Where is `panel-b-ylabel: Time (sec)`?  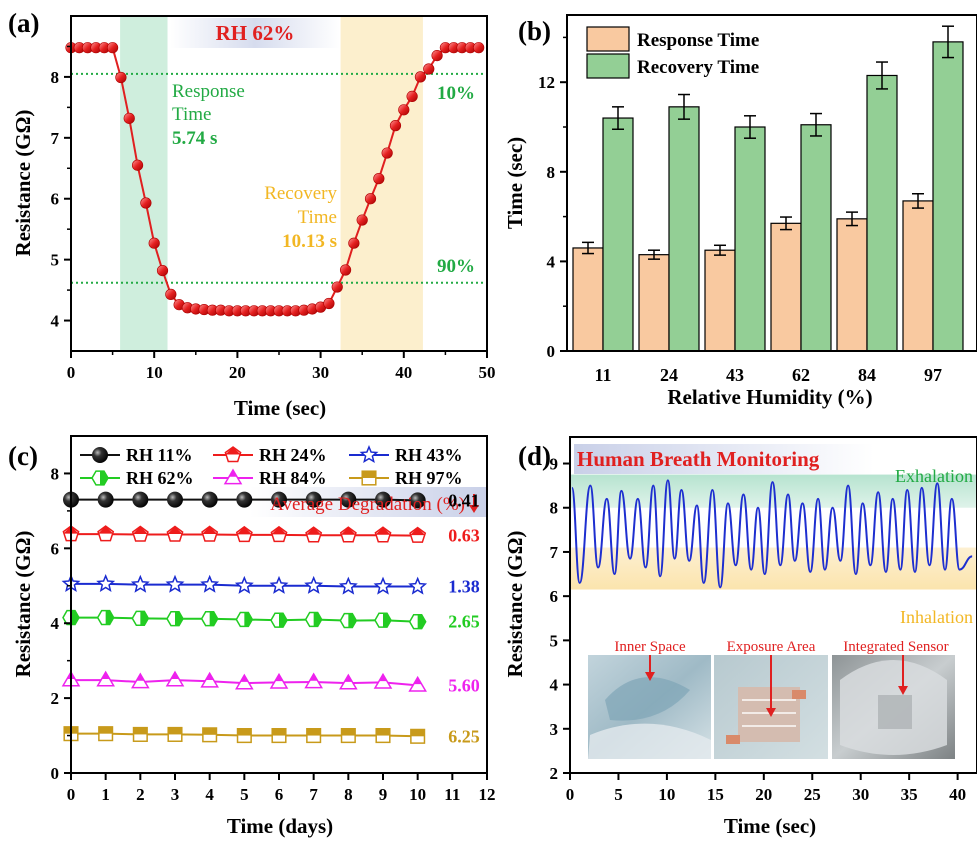
panel-b-ylabel: Time (sec) is located at coordinates (515, 183).